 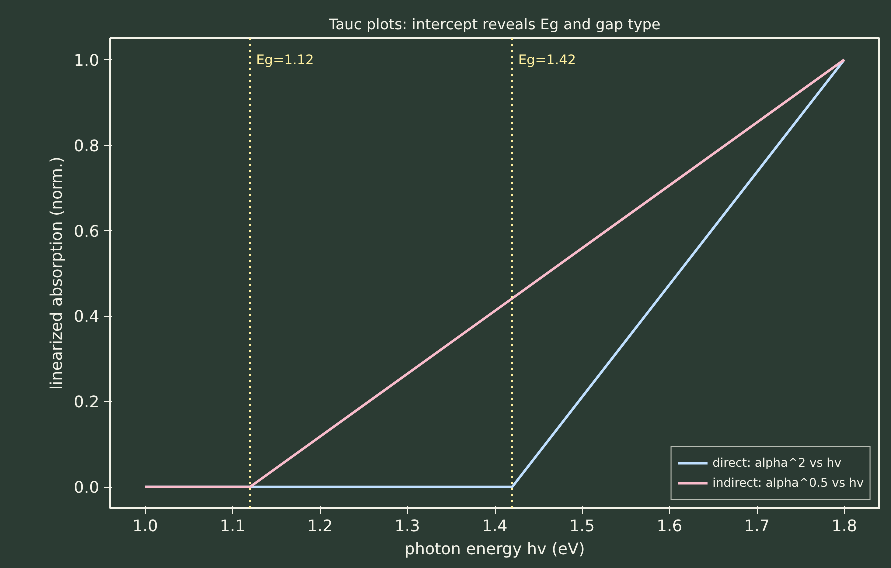 I want to click on legend-label: indirect: alpha^0.5 vs hv, so click(x=788, y=483).